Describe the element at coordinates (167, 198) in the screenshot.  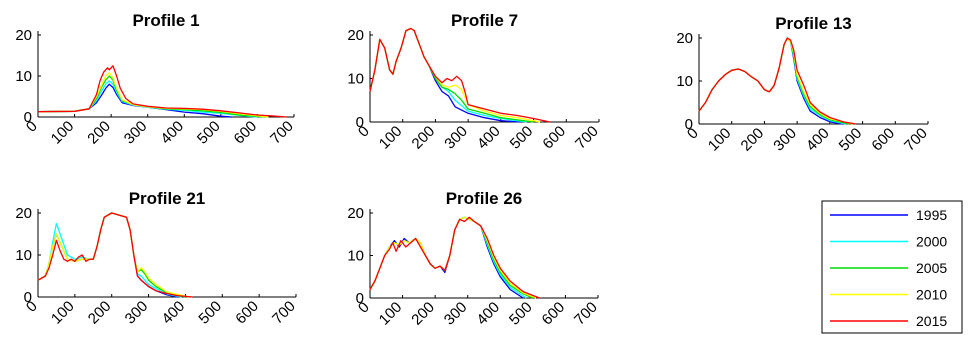
I see `chart-title: Profile 21` at that location.